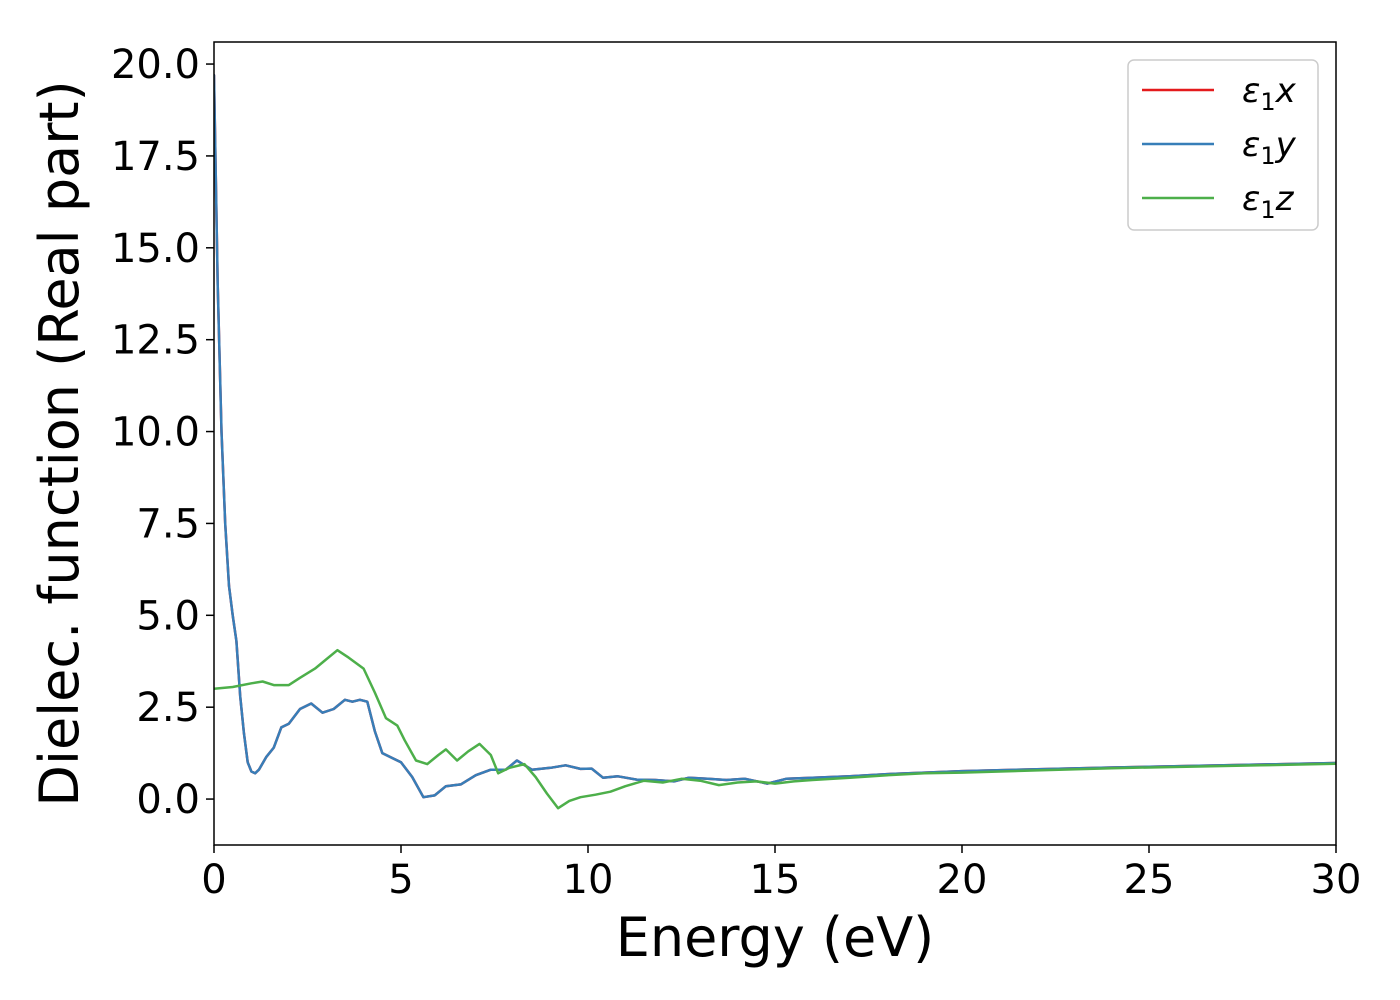  I want to click on x-tick-label: 0, so click(213, 880).